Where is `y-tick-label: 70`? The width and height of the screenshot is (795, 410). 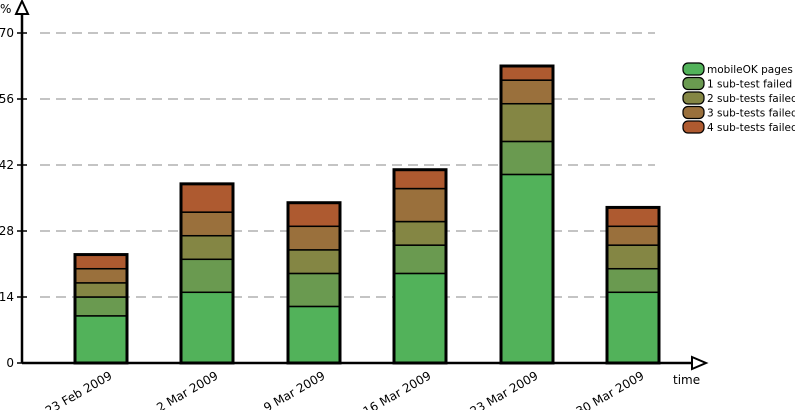 y-tick-label: 70 is located at coordinates (7, 33).